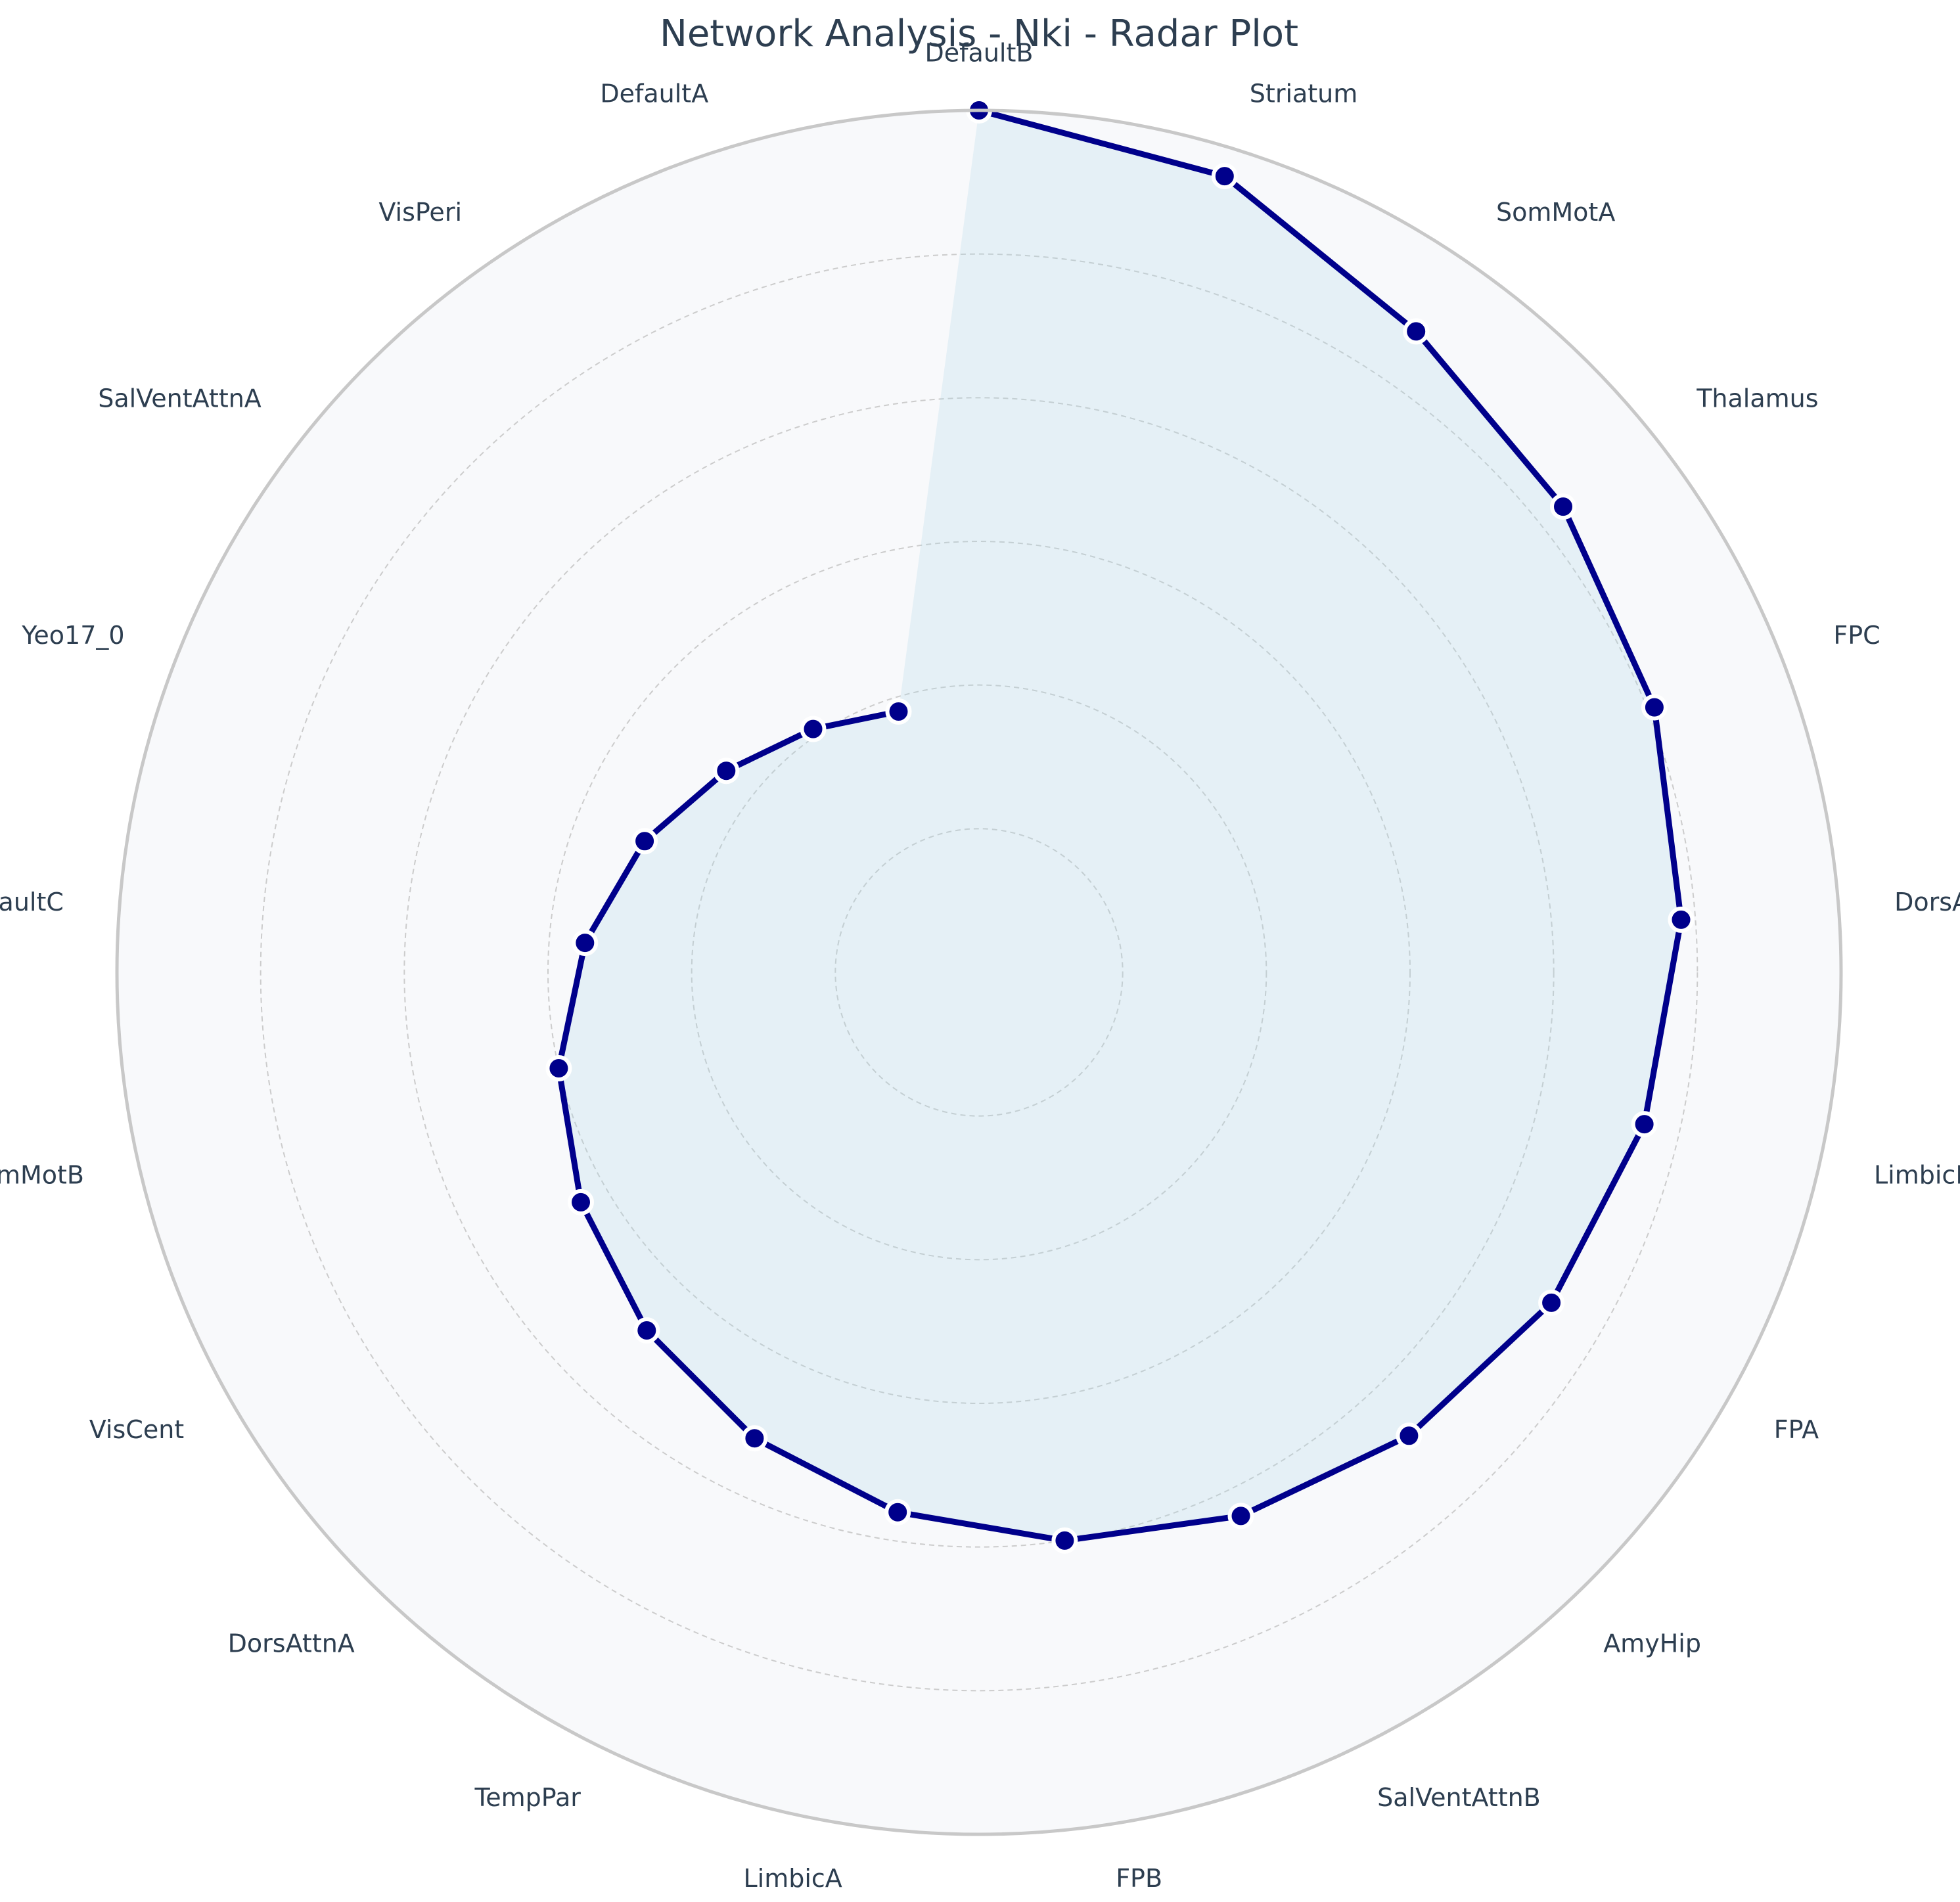  Describe the element at coordinates (527, 1797) in the screenshot. I see `category-label-temppar: TempPar` at that location.